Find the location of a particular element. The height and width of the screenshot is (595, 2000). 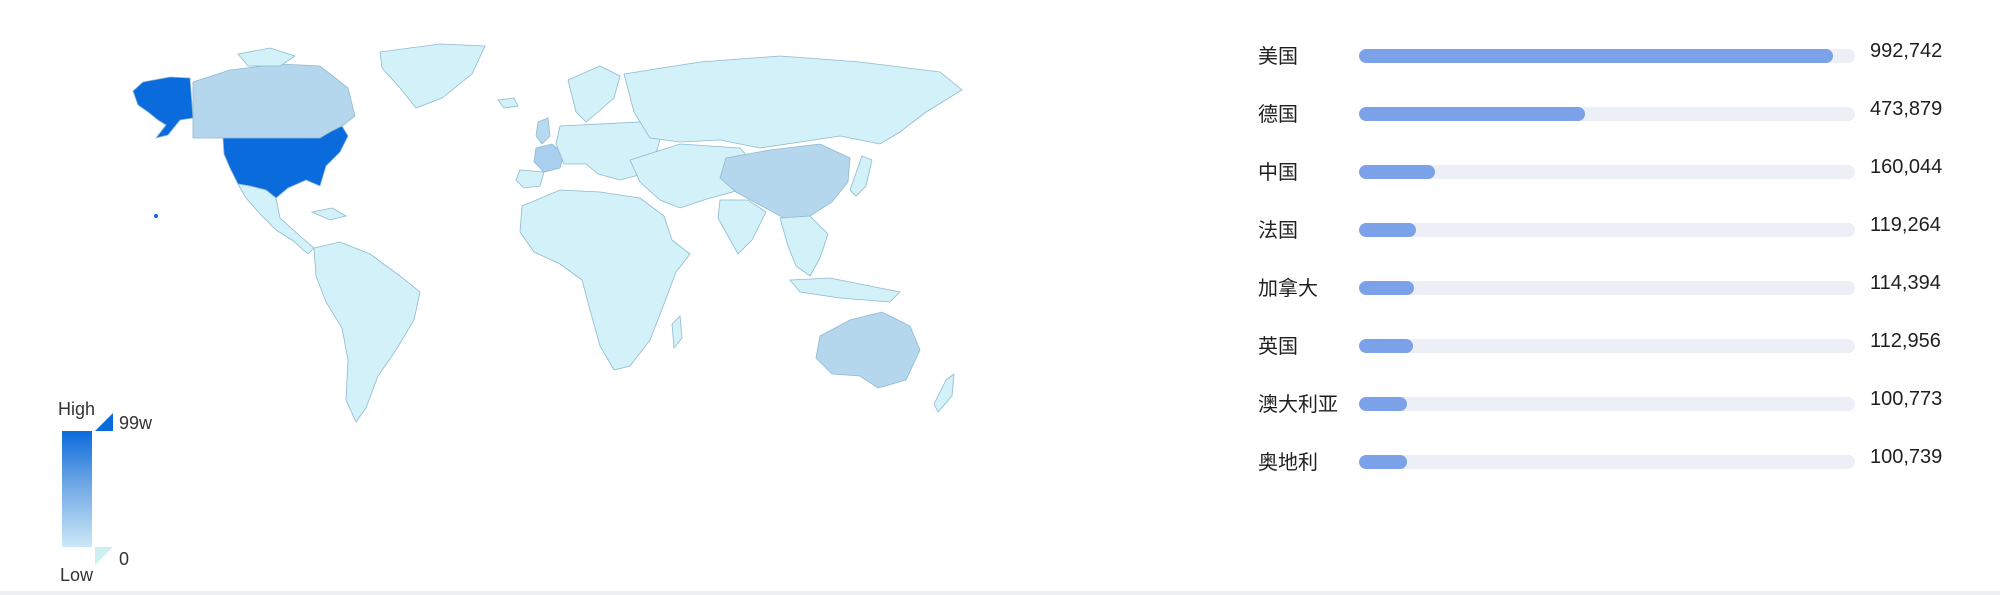

rank-row: 加拿大 114,394 is located at coordinates (1618, 291).